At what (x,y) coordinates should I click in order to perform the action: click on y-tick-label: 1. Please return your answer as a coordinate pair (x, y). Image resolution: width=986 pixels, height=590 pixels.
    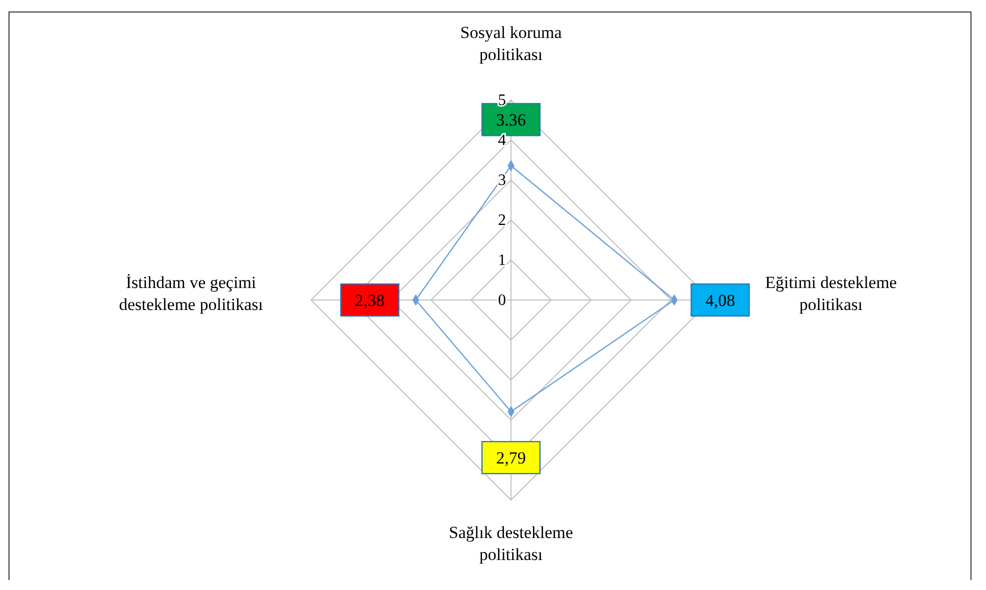
    Looking at the image, I should click on (502, 260).